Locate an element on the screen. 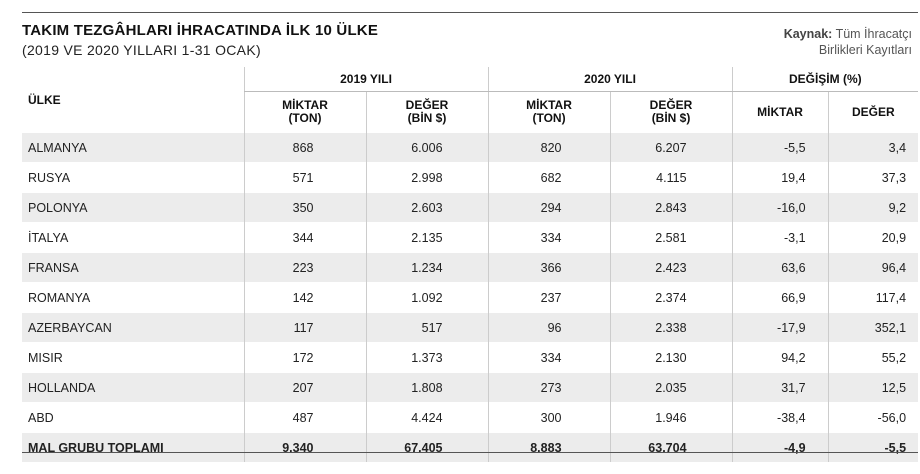  deger-2019-cell: 517 is located at coordinates (427, 327).